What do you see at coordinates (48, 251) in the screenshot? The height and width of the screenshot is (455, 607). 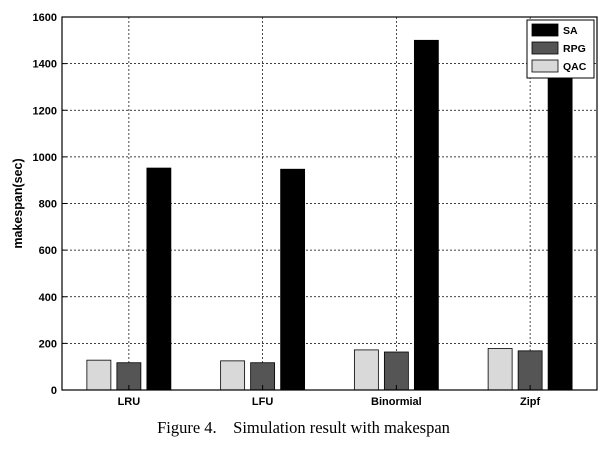 I see `y-tick-label: 600` at bounding box center [48, 251].